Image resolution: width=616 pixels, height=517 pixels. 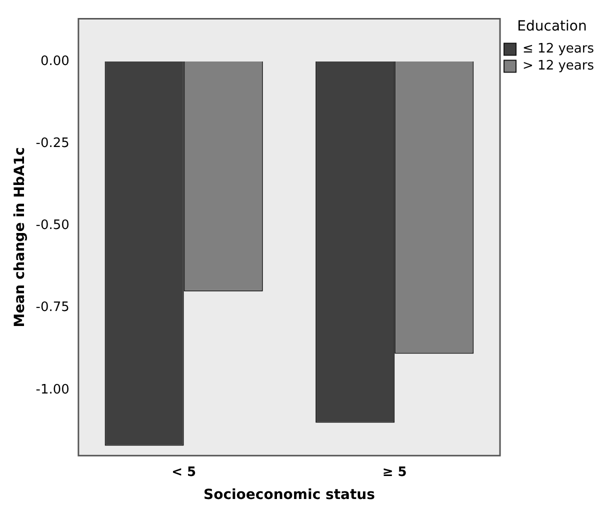 I want to click on y-tick-label: -0.50, so click(x=53, y=226).